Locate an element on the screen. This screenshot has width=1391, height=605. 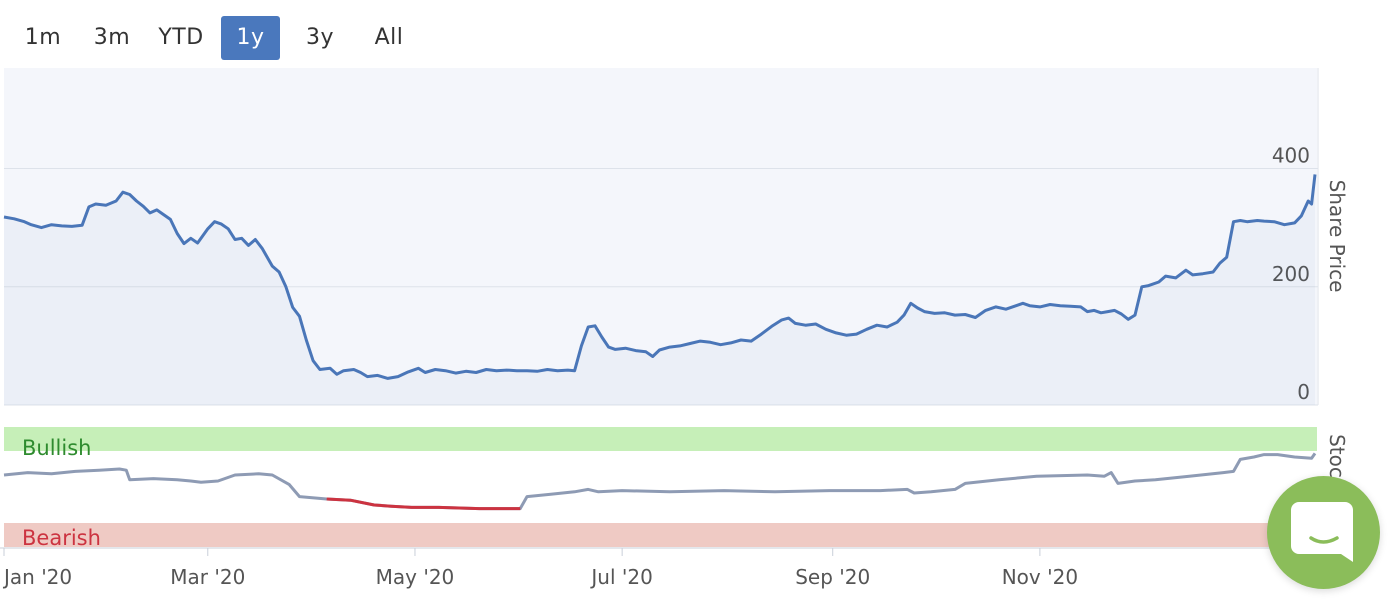
price-y-tick-label: 200 is located at coordinates (1291, 274).